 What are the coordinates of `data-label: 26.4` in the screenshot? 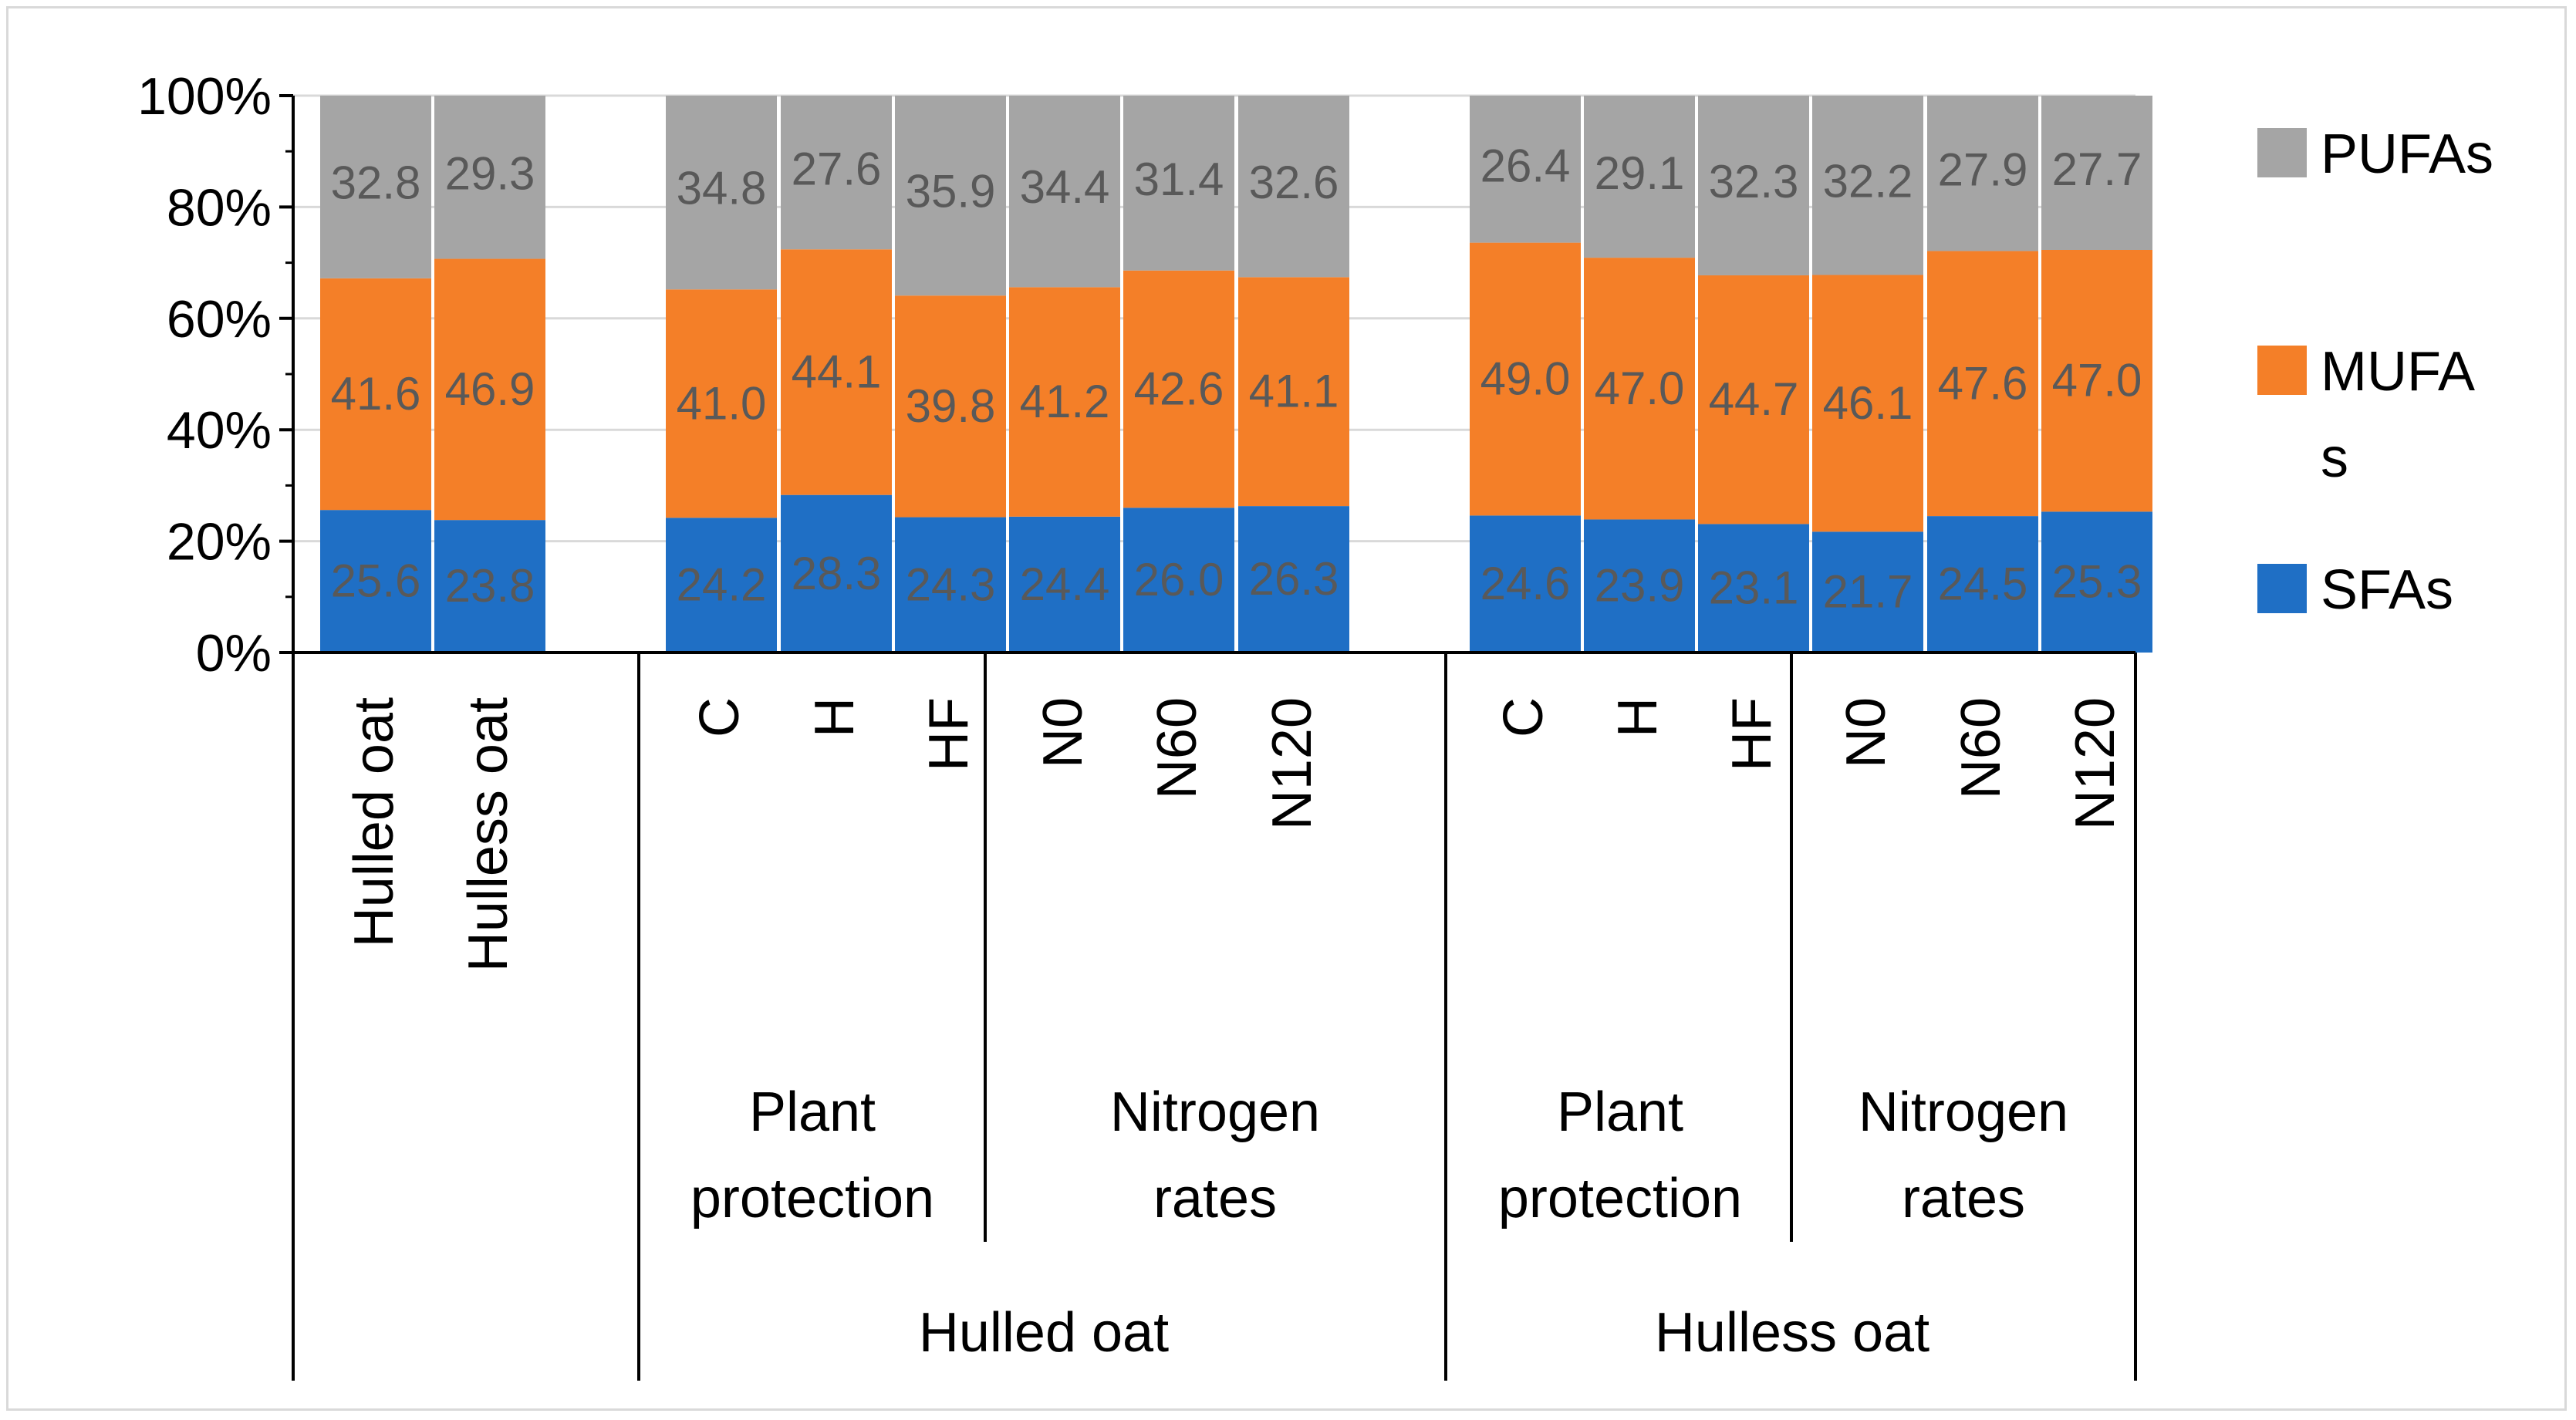 It's located at (1526, 165).